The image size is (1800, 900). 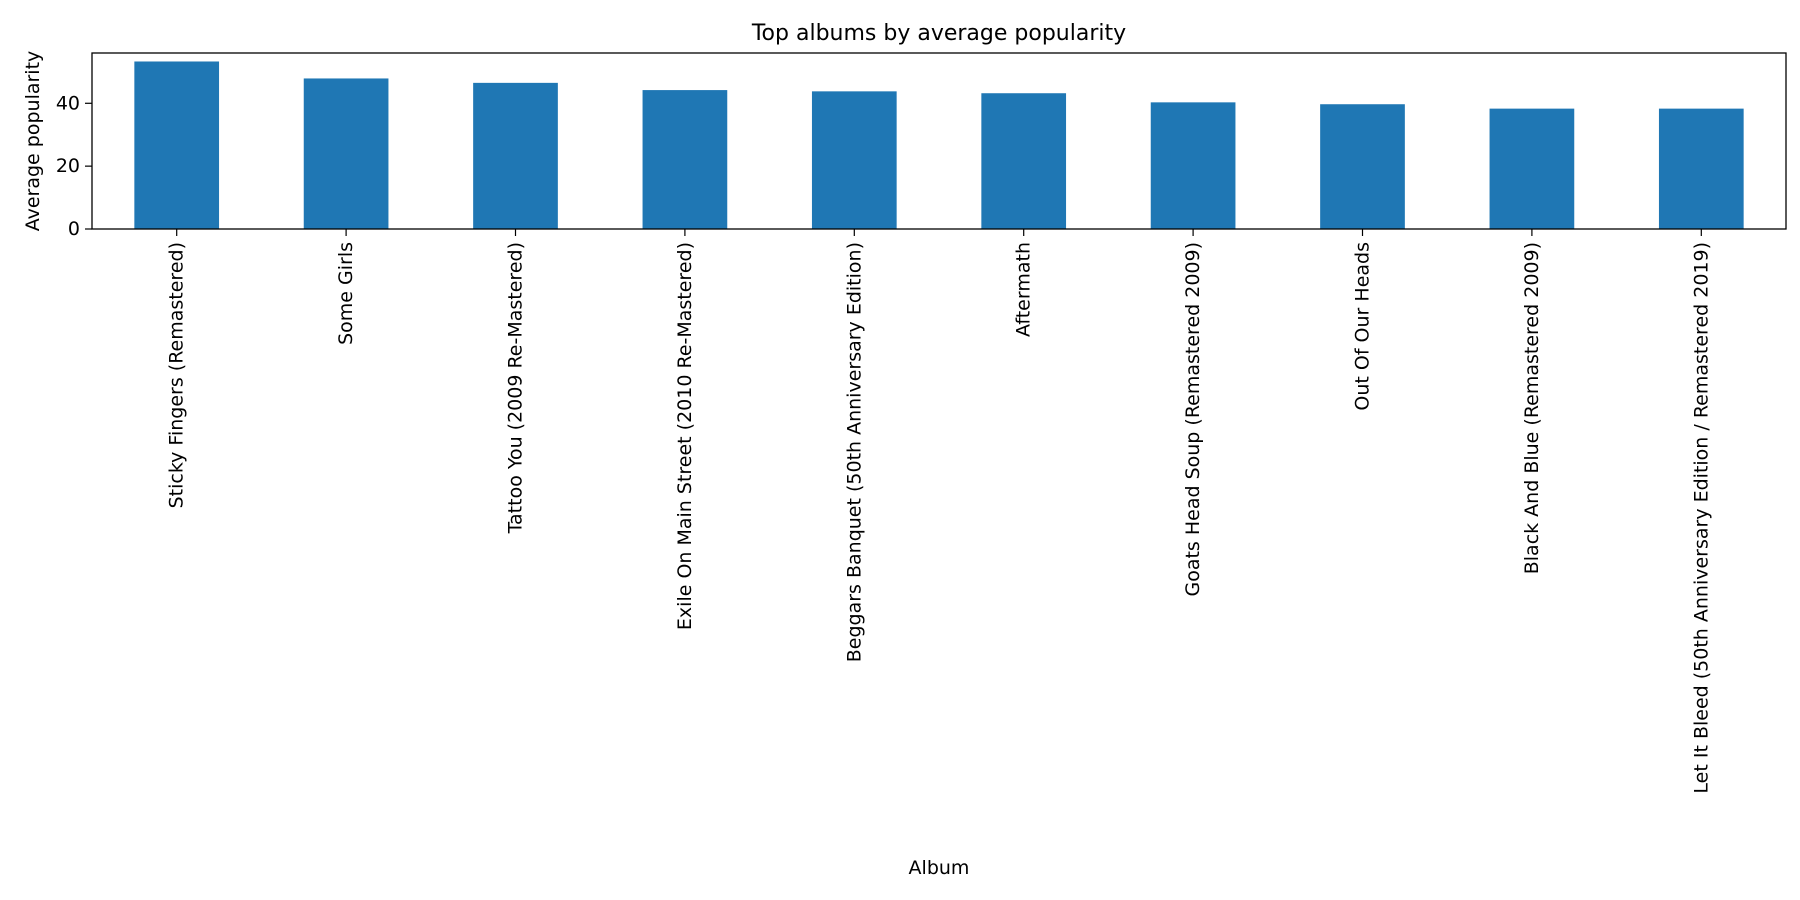 I want to click on x-tick-label: Sticky Fingers (Remastered), so click(x=177, y=375).